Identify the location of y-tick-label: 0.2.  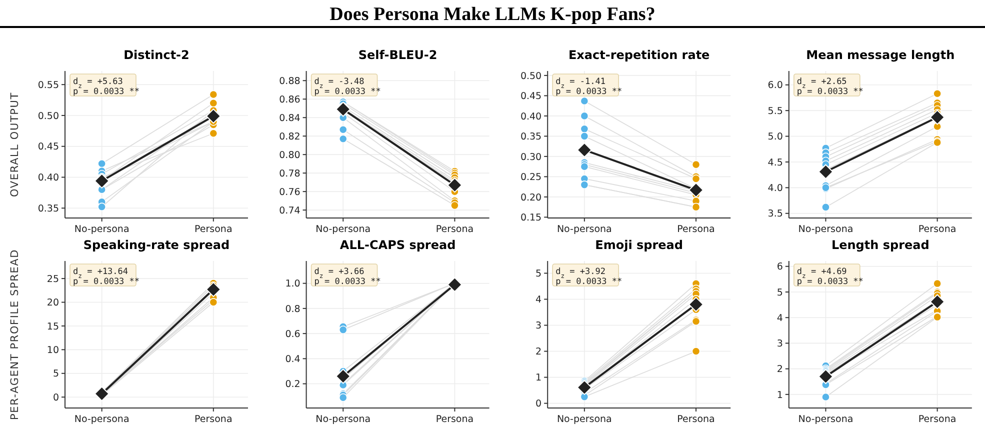
(292, 384).